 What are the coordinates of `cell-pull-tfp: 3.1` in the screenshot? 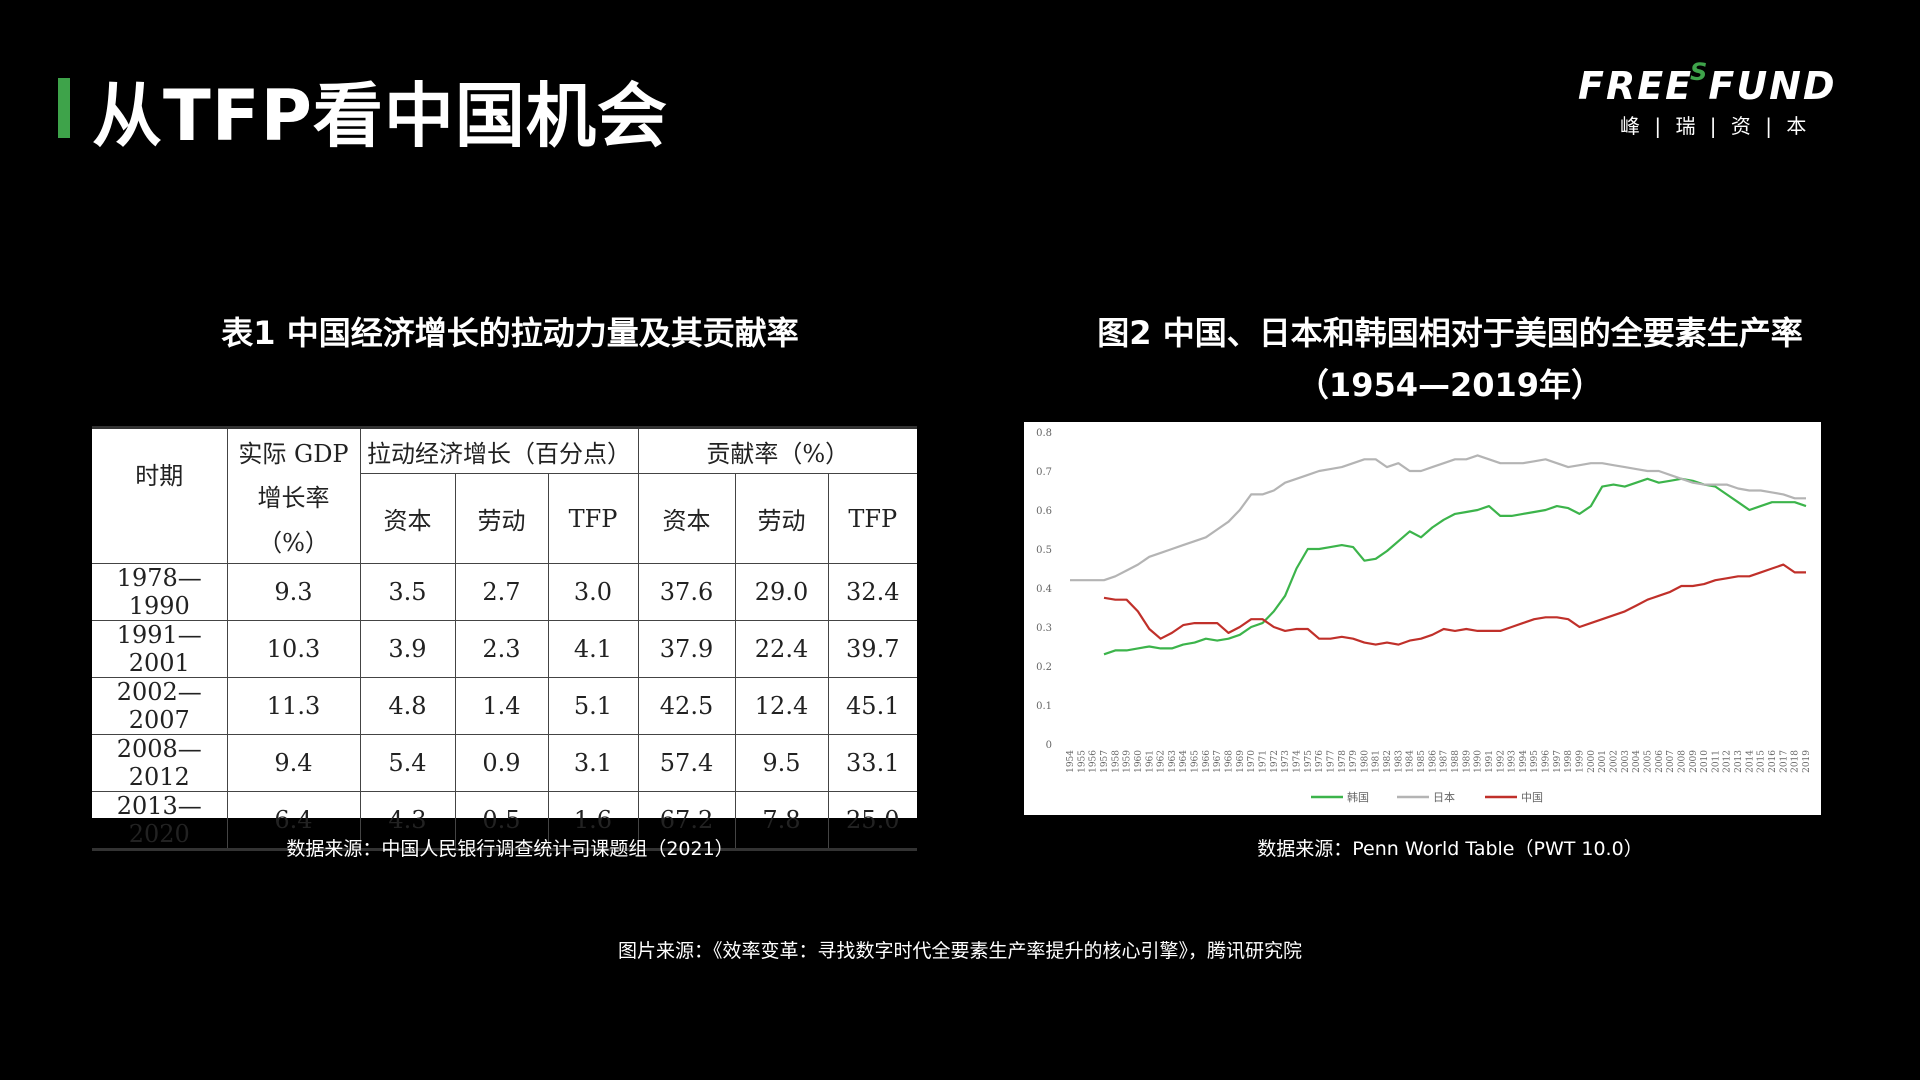 It's located at (592, 763).